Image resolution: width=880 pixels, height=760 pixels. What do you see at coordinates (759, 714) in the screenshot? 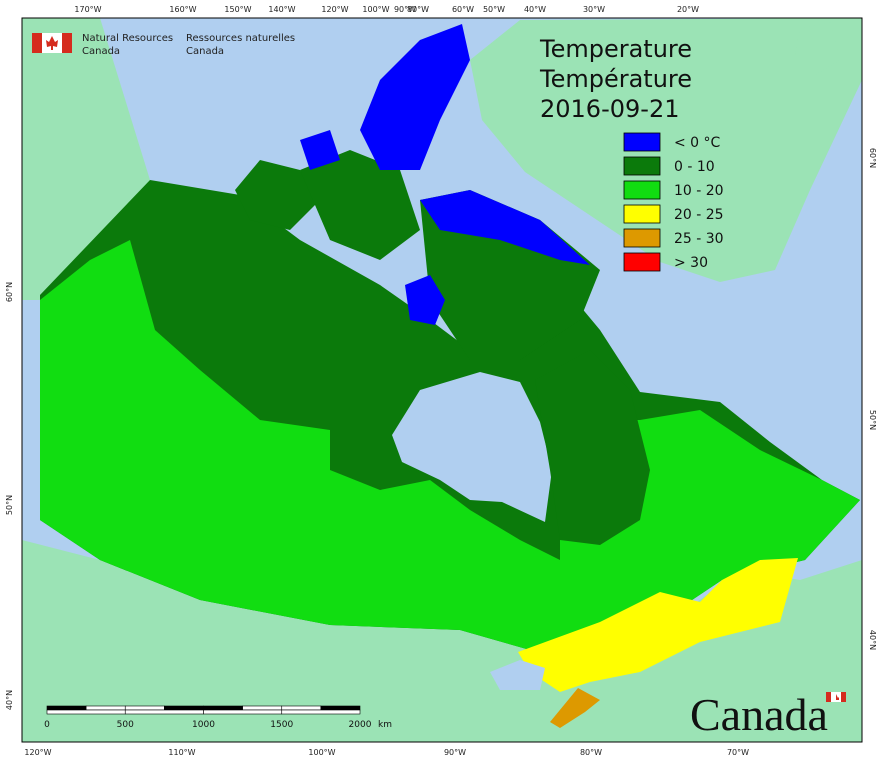
I see `wordmark-text: Canada` at bounding box center [759, 714].